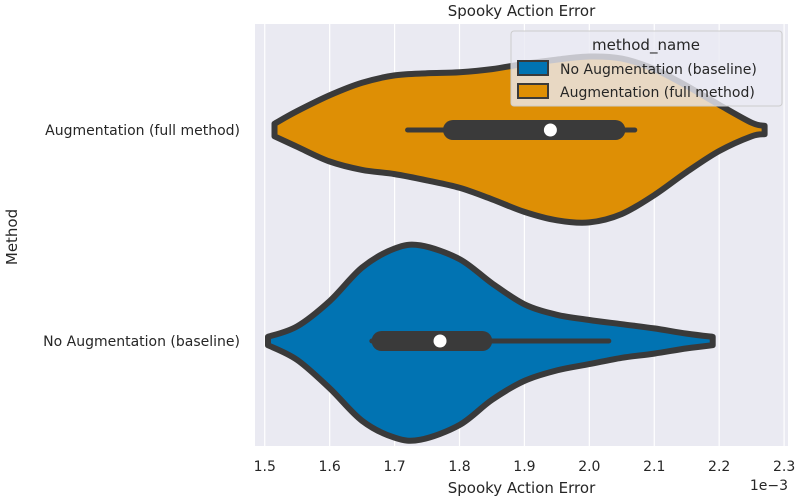 The height and width of the screenshot is (500, 800). Describe the element at coordinates (394, 467) in the screenshot. I see `x-tick-label: 1.7` at that location.